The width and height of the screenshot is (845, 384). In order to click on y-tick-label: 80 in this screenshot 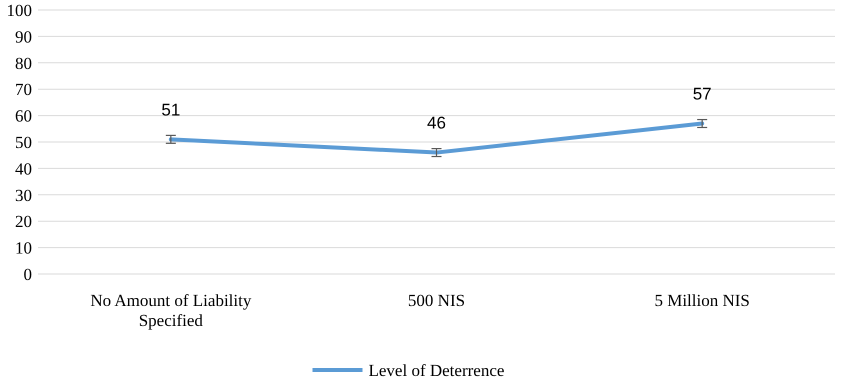, I will do `click(23, 63)`.